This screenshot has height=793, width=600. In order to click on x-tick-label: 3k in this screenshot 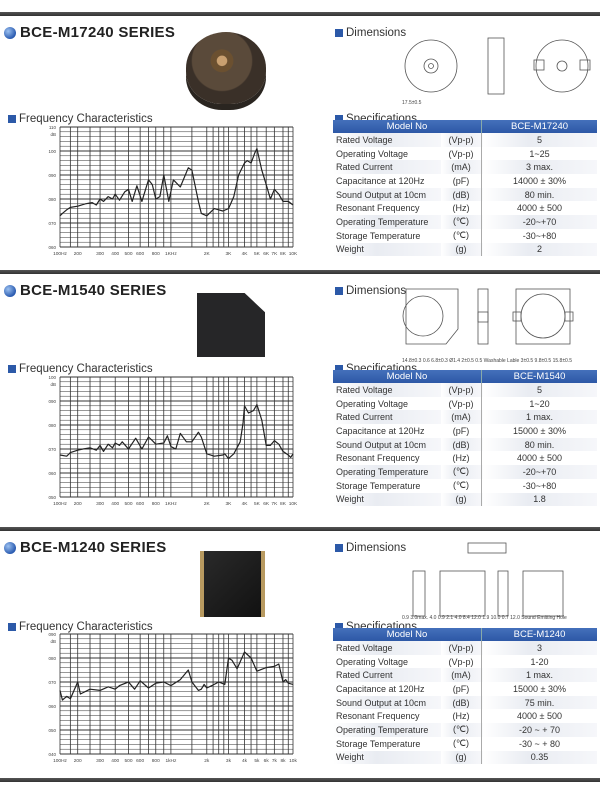, I will do `click(229, 761)`.